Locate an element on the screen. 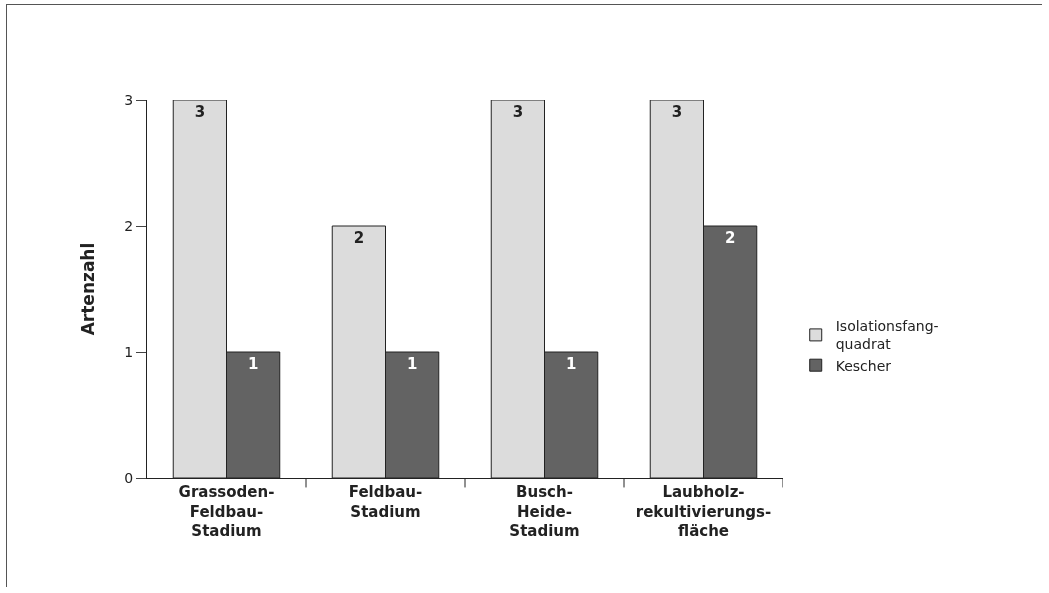 The height and width of the screenshot is (593, 1049). x-tick-label: Laubholz- rekultivierungs- fläche is located at coordinates (703, 511).